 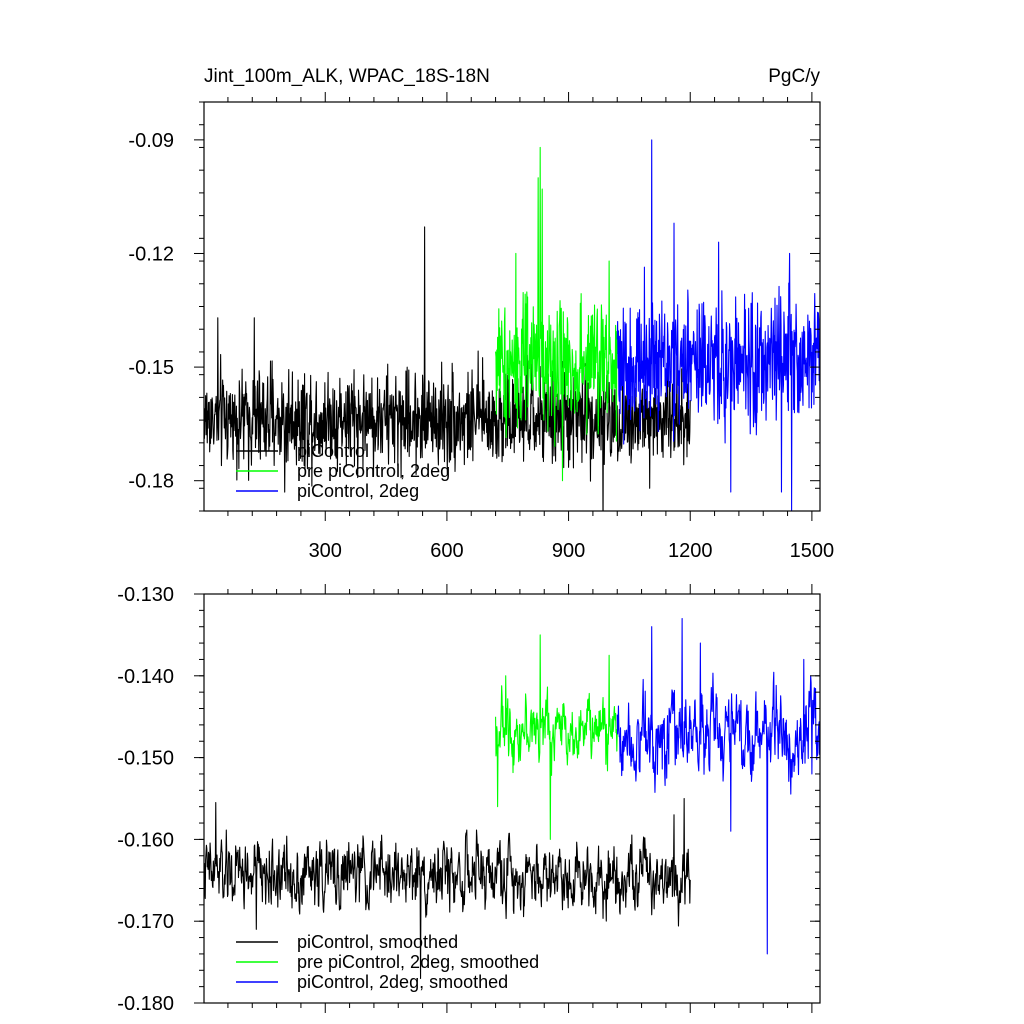 I want to click on y-tick-label: -0.150, so click(x=145, y=759).